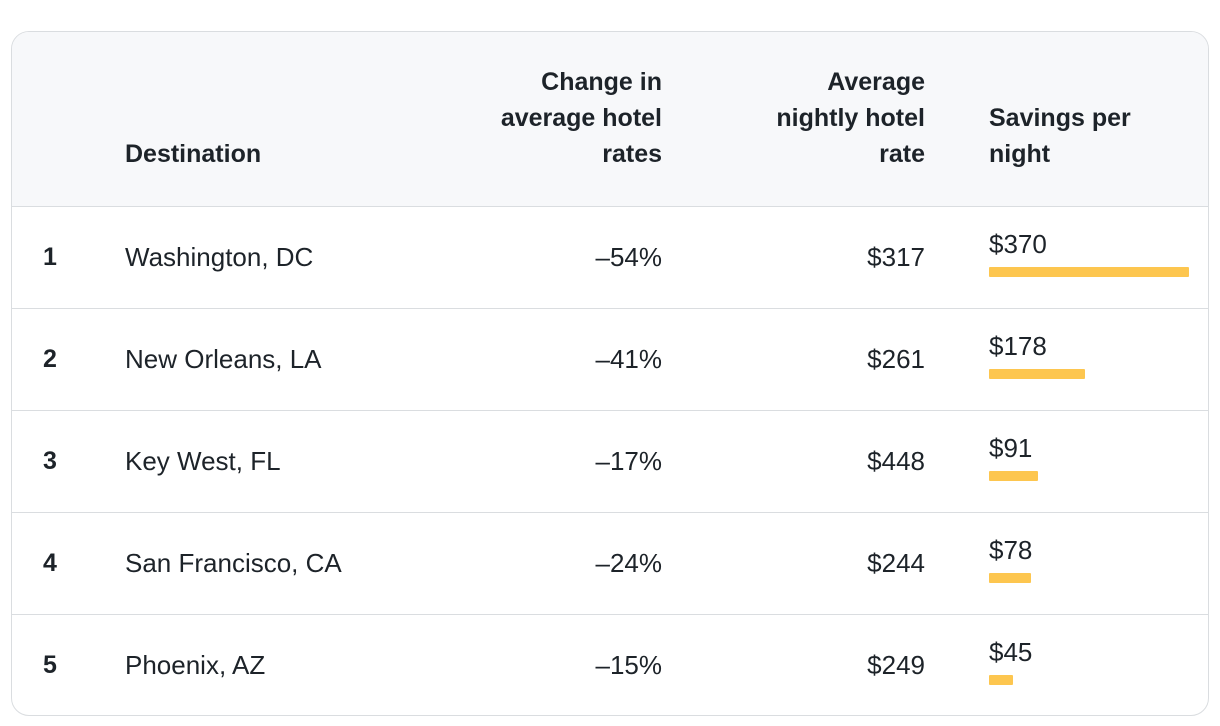  I want to click on change-cell: –54%, so click(629, 256).